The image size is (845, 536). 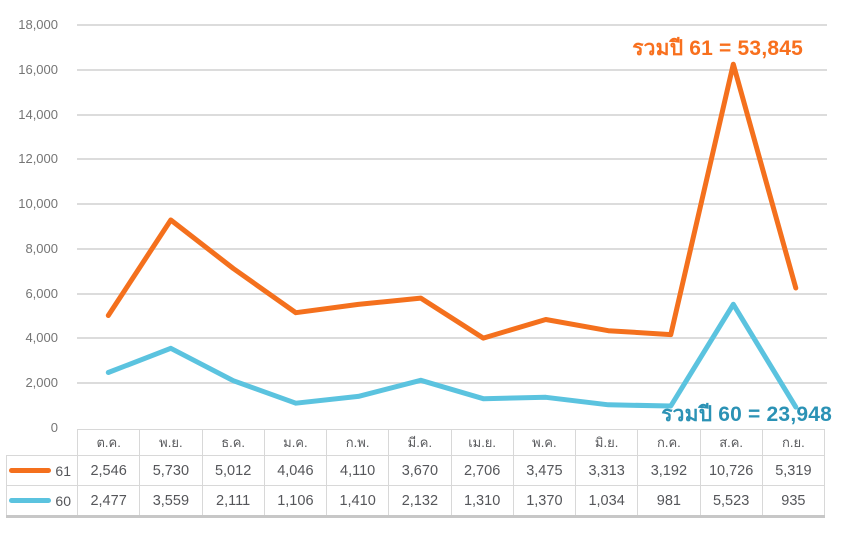 What do you see at coordinates (63, 500) in the screenshot?
I see `legend-label-60: 60` at bounding box center [63, 500].